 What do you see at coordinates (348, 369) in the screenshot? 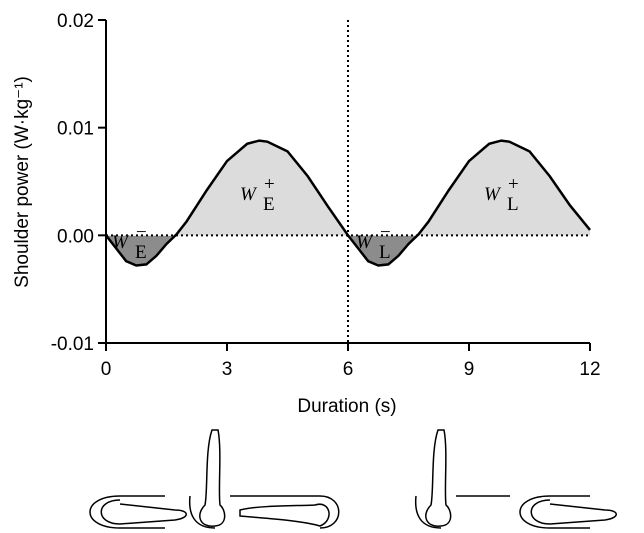
I see `x-tick-label: 6` at bounding box center [348, 369].